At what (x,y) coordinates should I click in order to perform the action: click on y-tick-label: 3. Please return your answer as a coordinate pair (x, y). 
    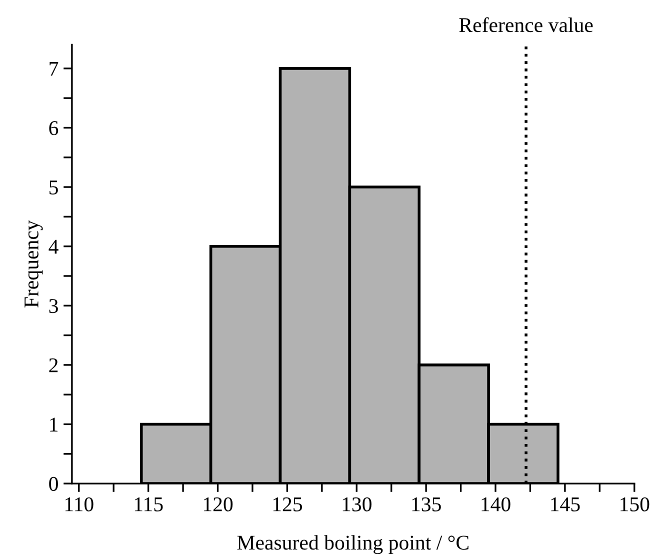
    Looking at the image, I should click on (53, 306).